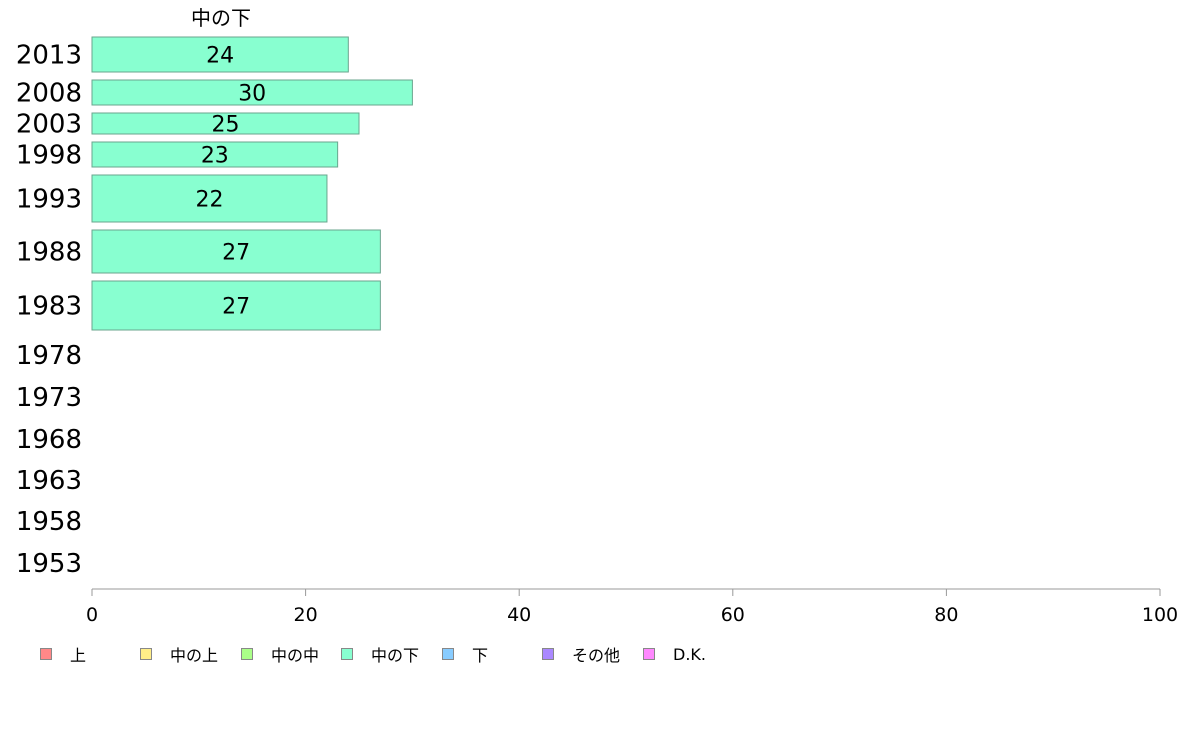 The image size is (1188, 736). What do you see at coordinates (49, 307) in the screenshot?
I see `year-label: 1983` at bounding box center [49, 307].